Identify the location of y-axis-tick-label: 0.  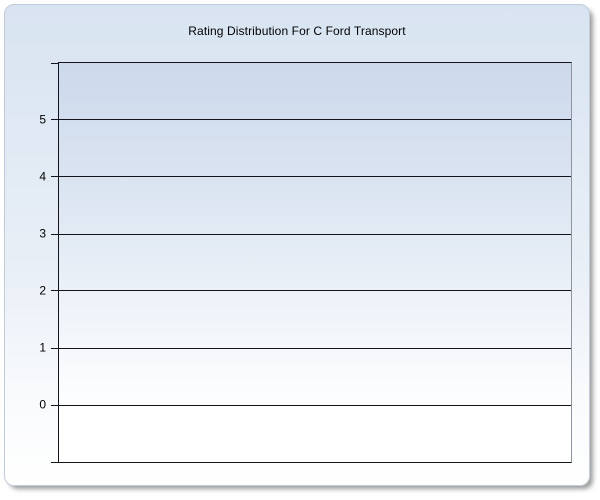
(42, 404).